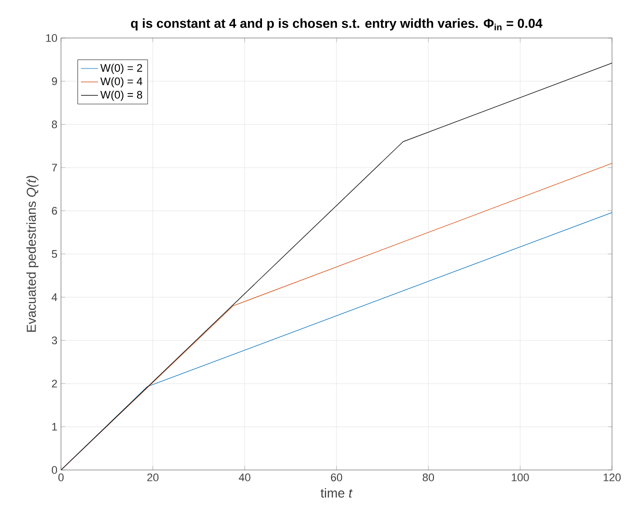 This screenshot has height=530, width=631. What do you see at coordinates (55, 210) in the screenshot?
I see `y-tick-label: 6` at bounding box center [55, 210].